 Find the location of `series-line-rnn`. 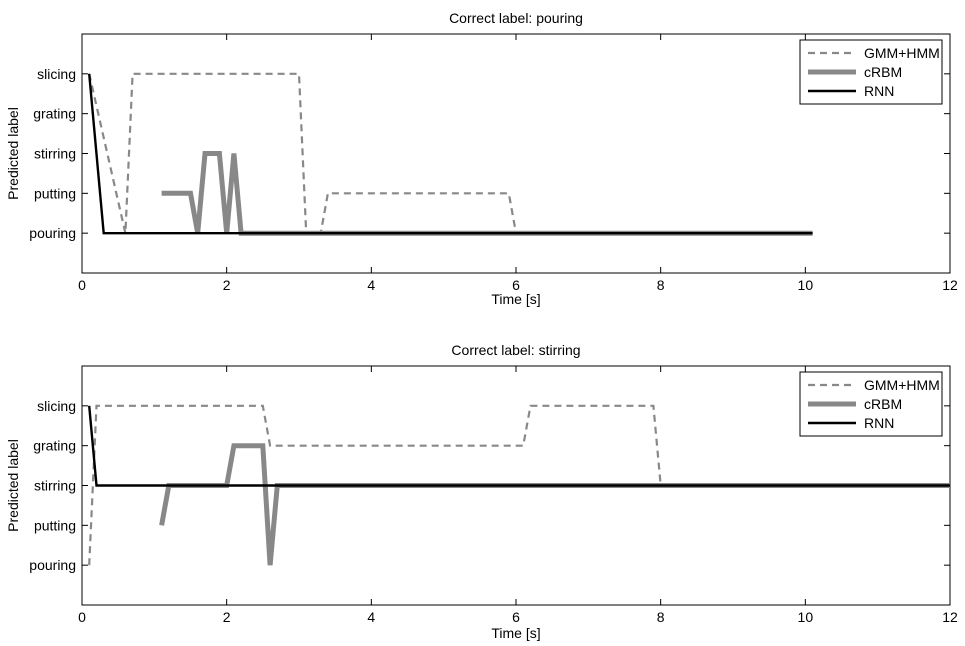

series-line-rnn is located at coordinates (519, 446).